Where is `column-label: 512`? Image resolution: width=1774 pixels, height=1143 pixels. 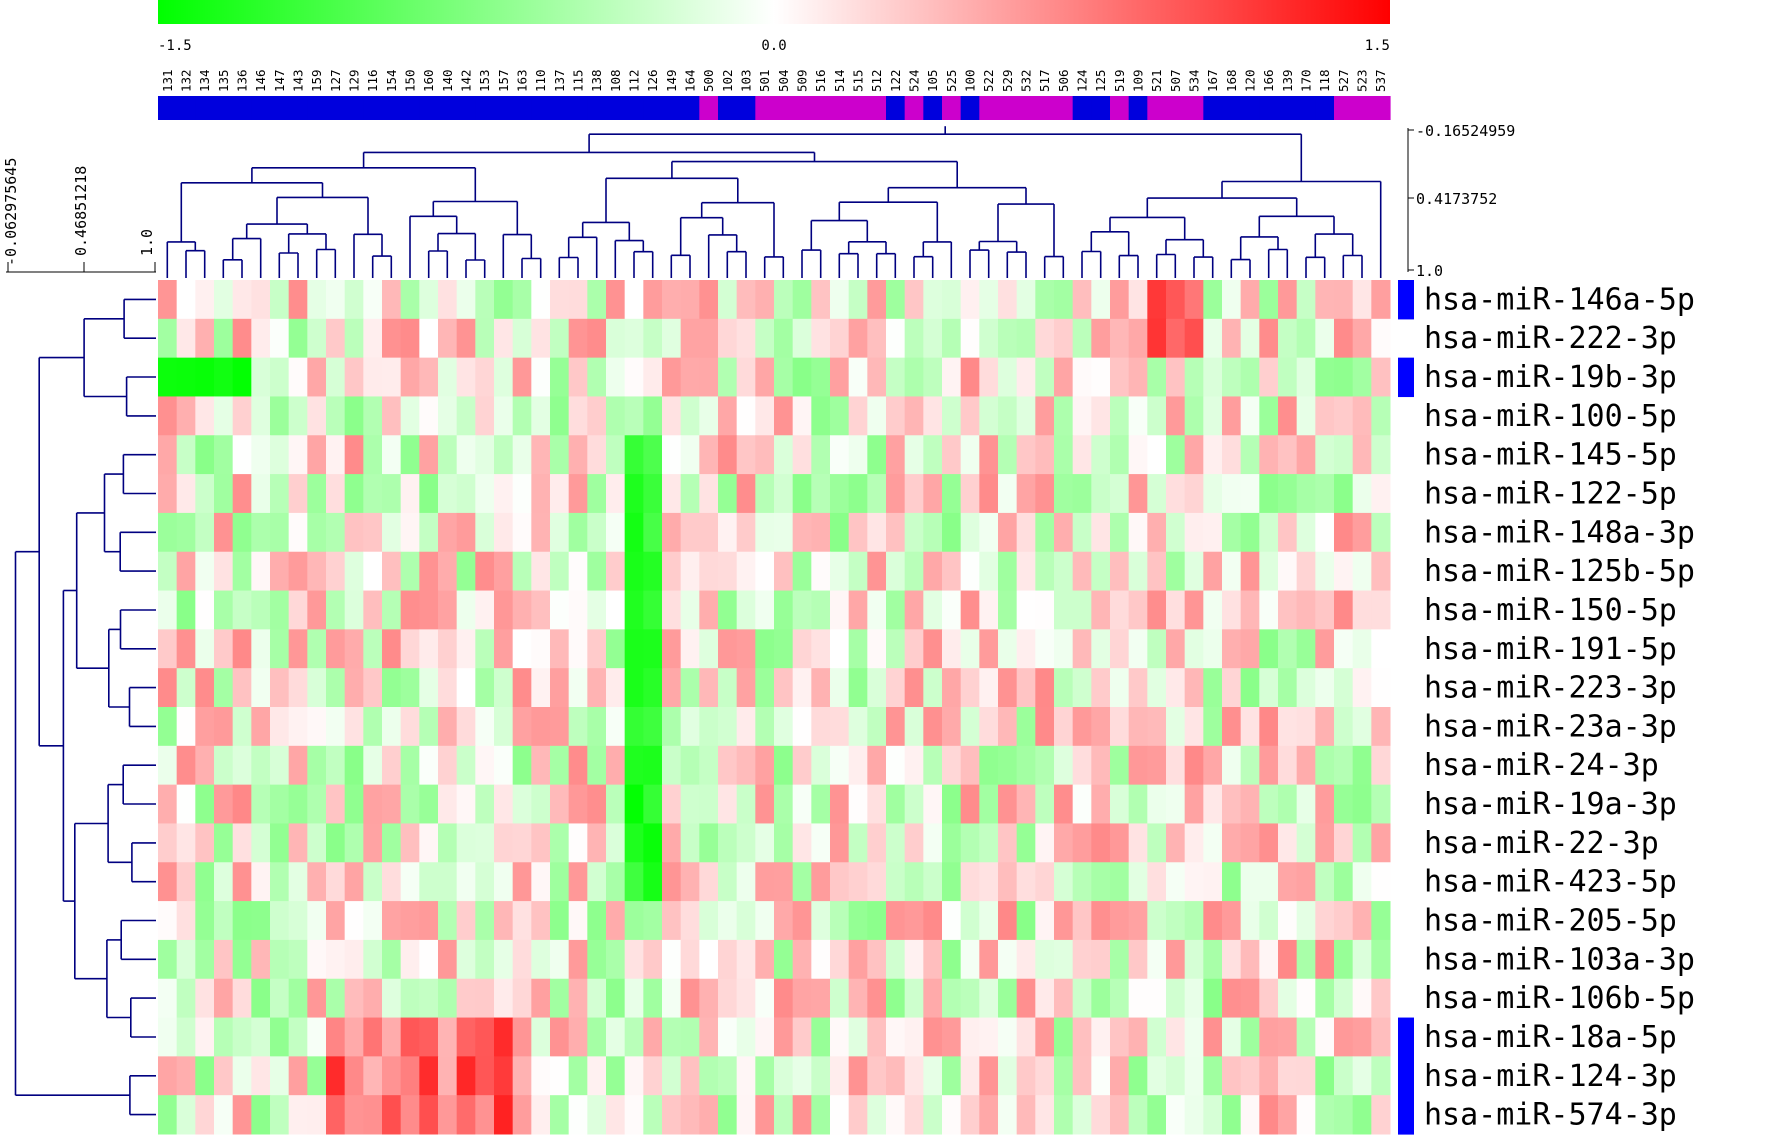
column-label: 512 is located at coordinates (876, 80).